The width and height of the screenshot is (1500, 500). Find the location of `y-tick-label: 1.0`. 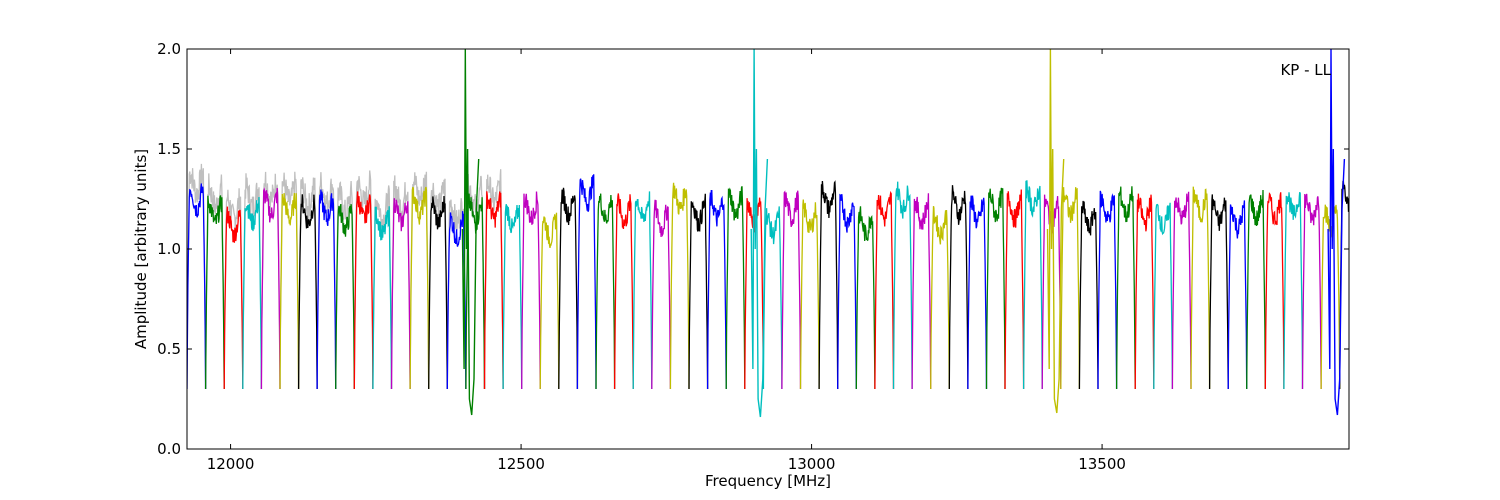

y-tick-label: 1.0 is located at coordinates (169, 249).